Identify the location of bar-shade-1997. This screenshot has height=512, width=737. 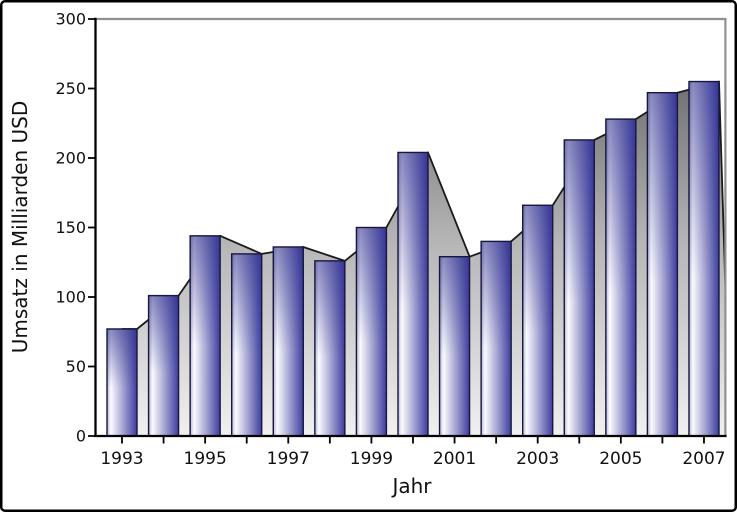
(288, 341).